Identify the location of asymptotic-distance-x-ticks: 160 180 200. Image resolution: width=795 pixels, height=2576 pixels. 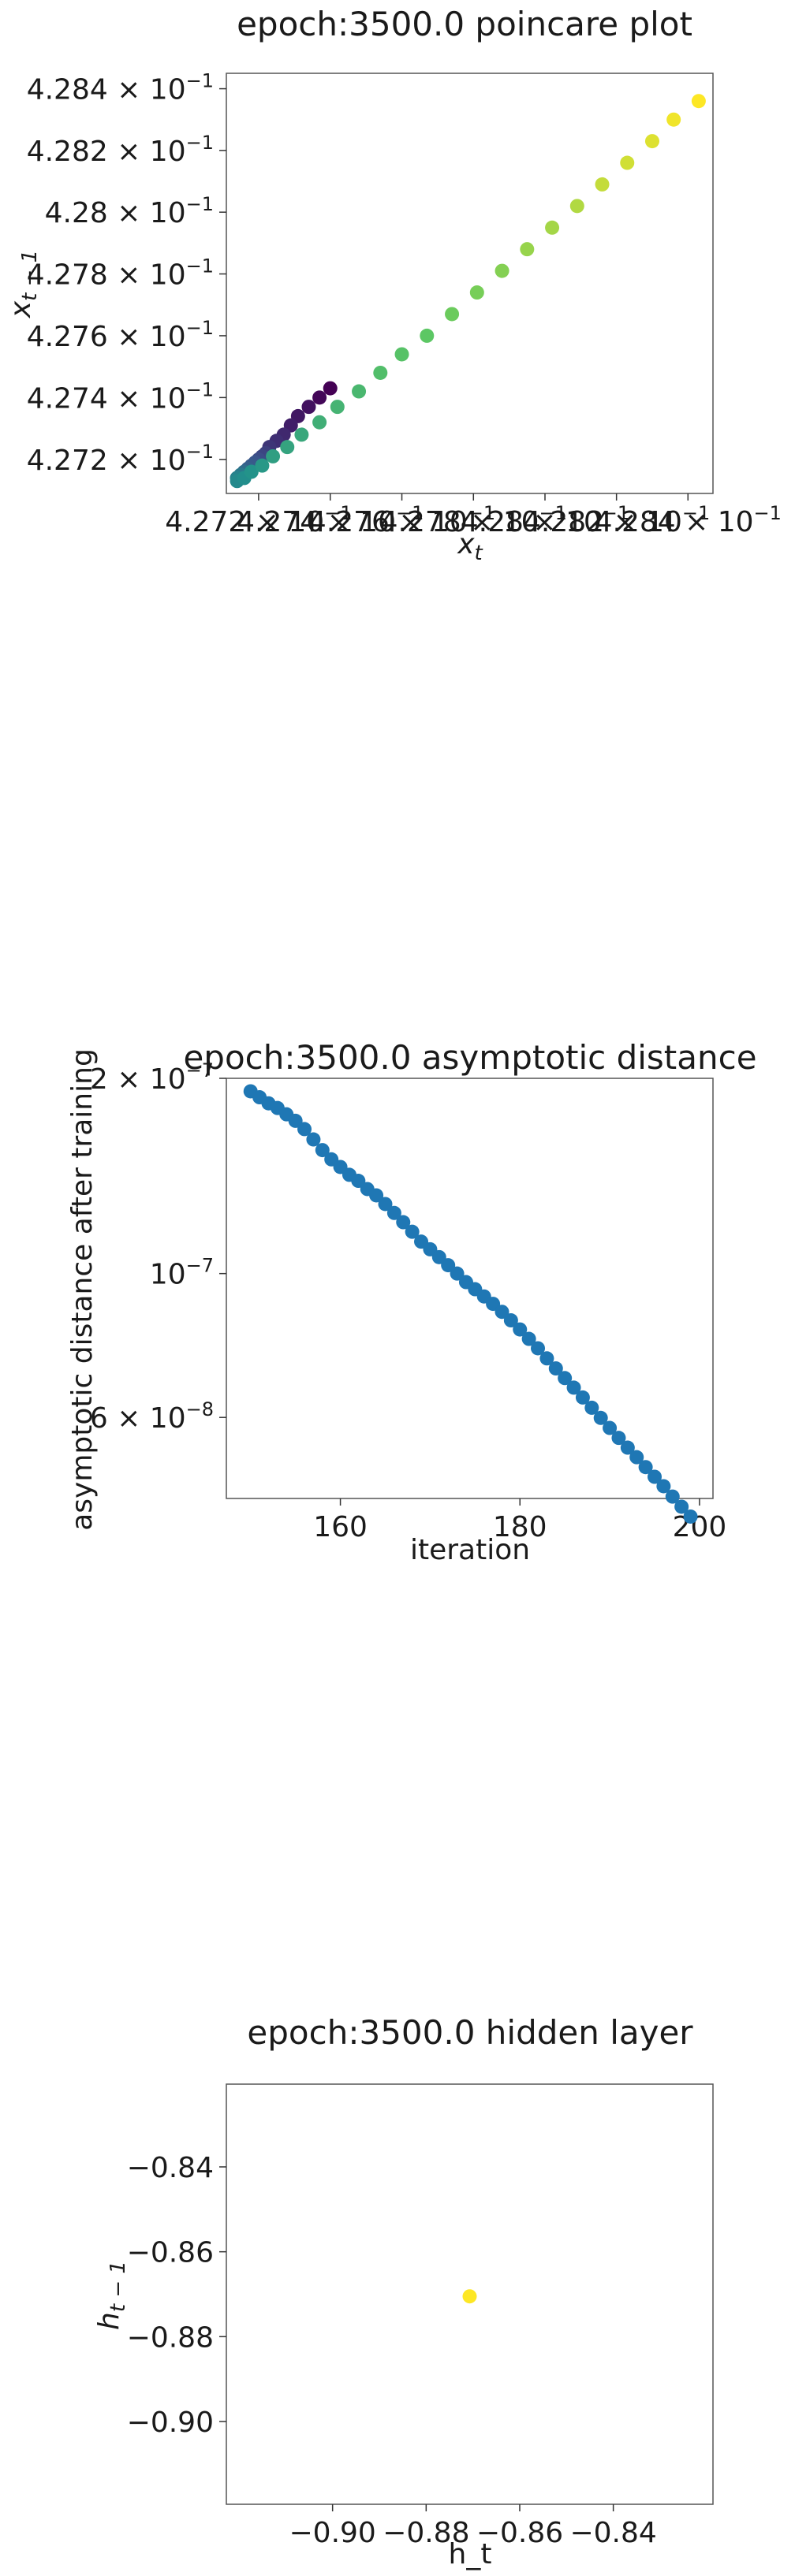
(519, 1520).